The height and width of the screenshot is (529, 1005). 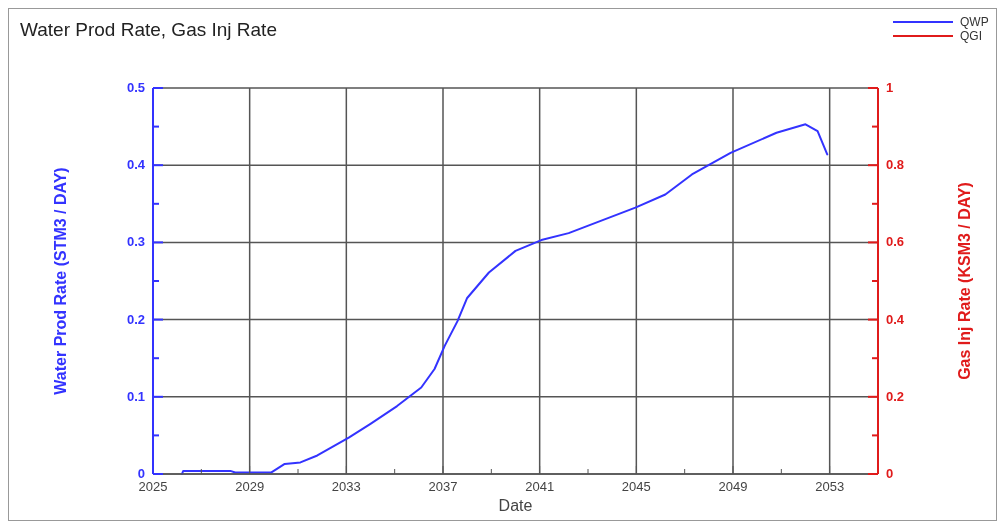 I want to click on x-tick-label: 2041, so click(x=540, y=486).